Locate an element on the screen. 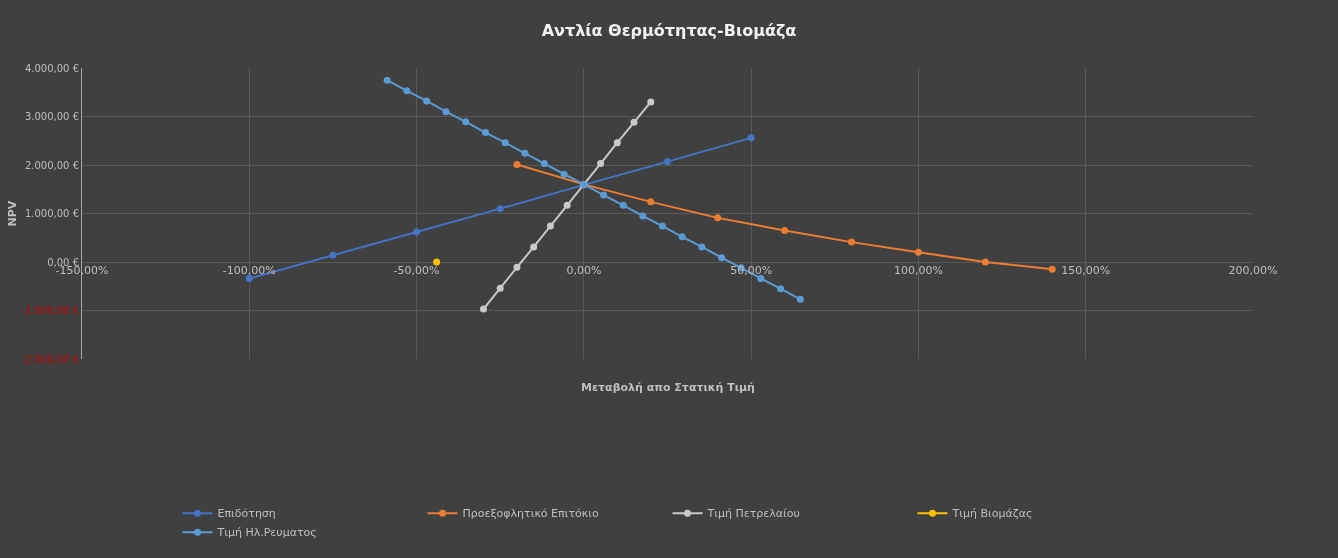 This screenshot has width=1338, height=558. y-tick-label: -2.000,00 € is located at coordinates (50, 359).